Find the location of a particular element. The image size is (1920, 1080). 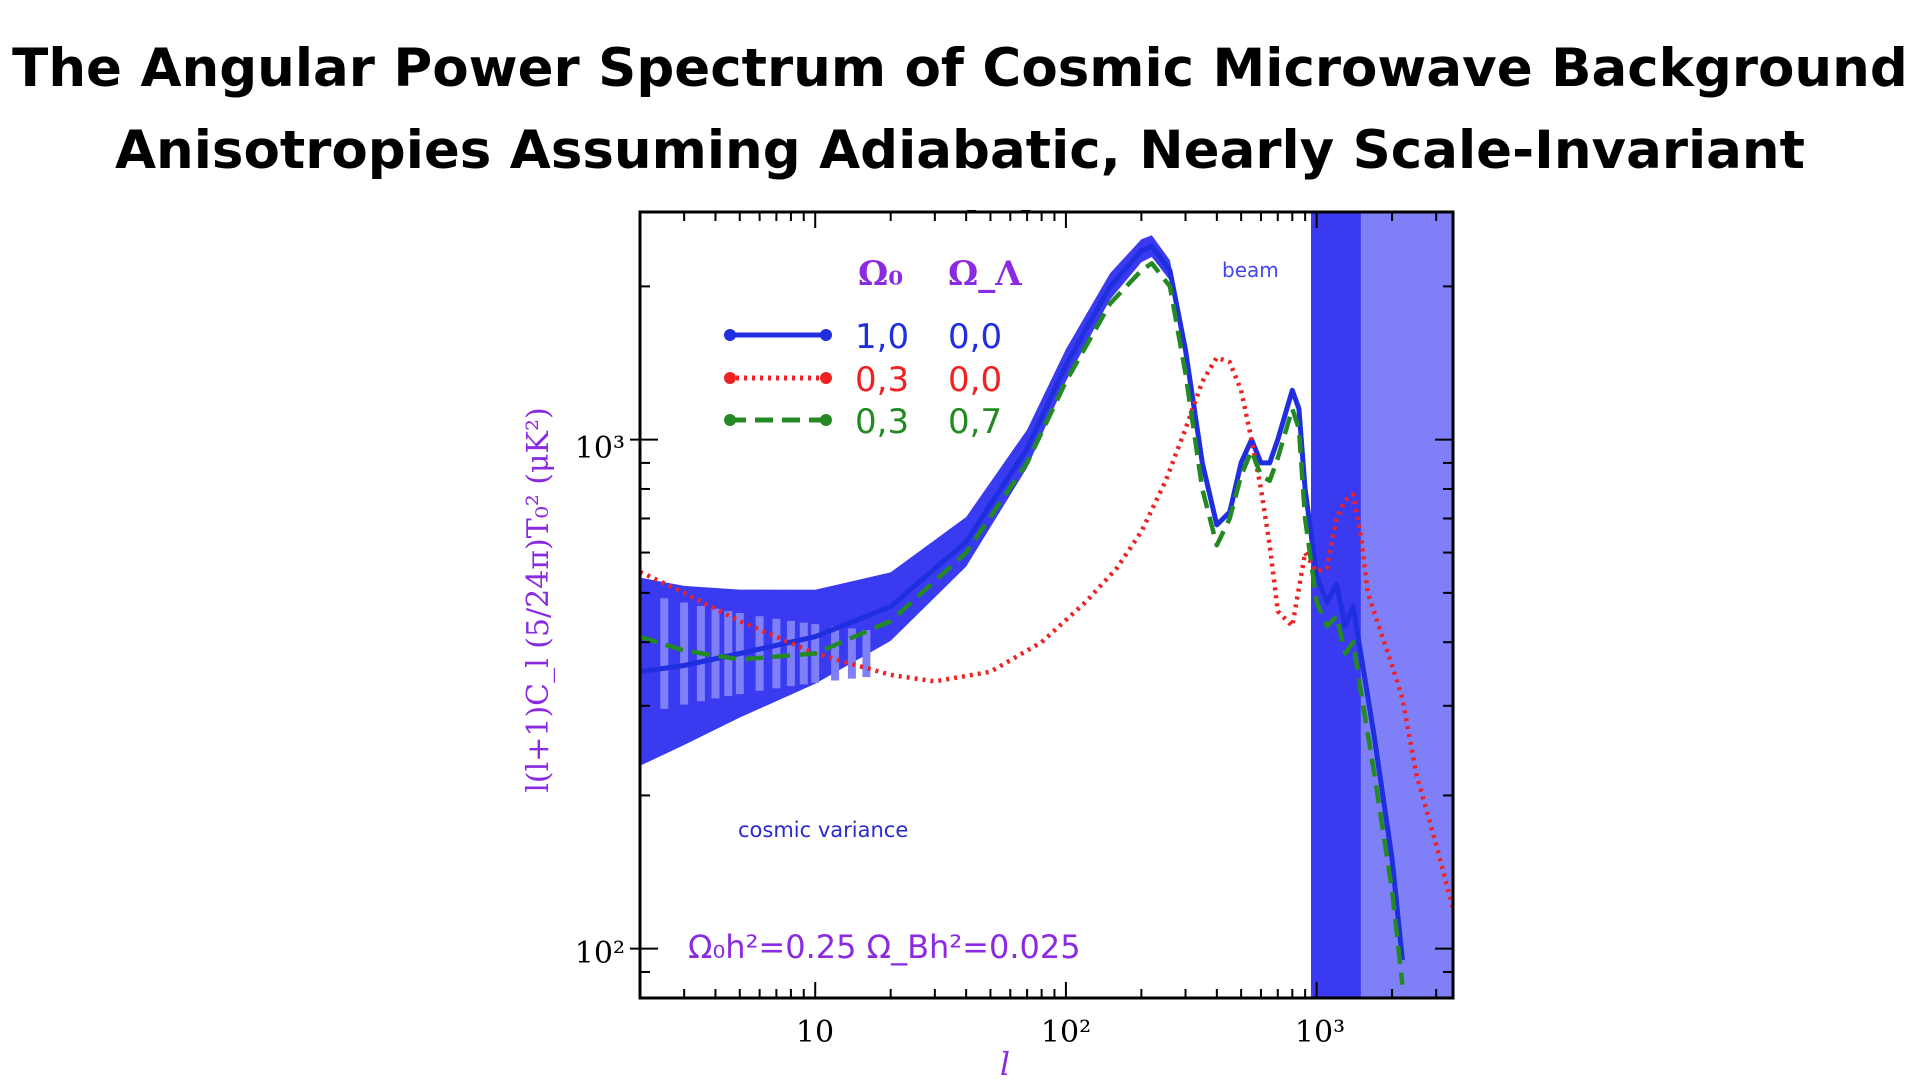

x-axis-label: l is located at coordinates (1005, 1062).